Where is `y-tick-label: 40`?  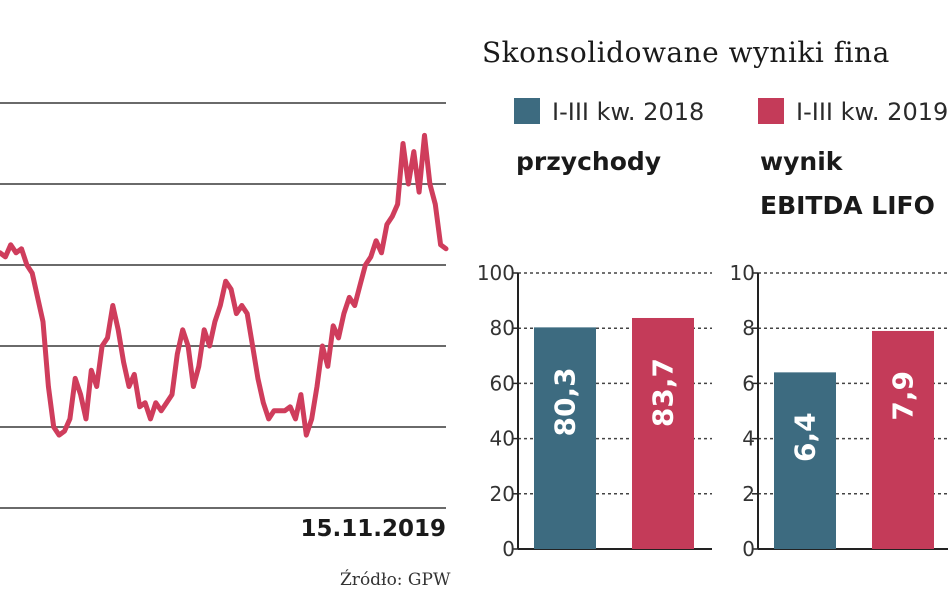
y-tick-label: 40 is located at coordinates (502, 439).